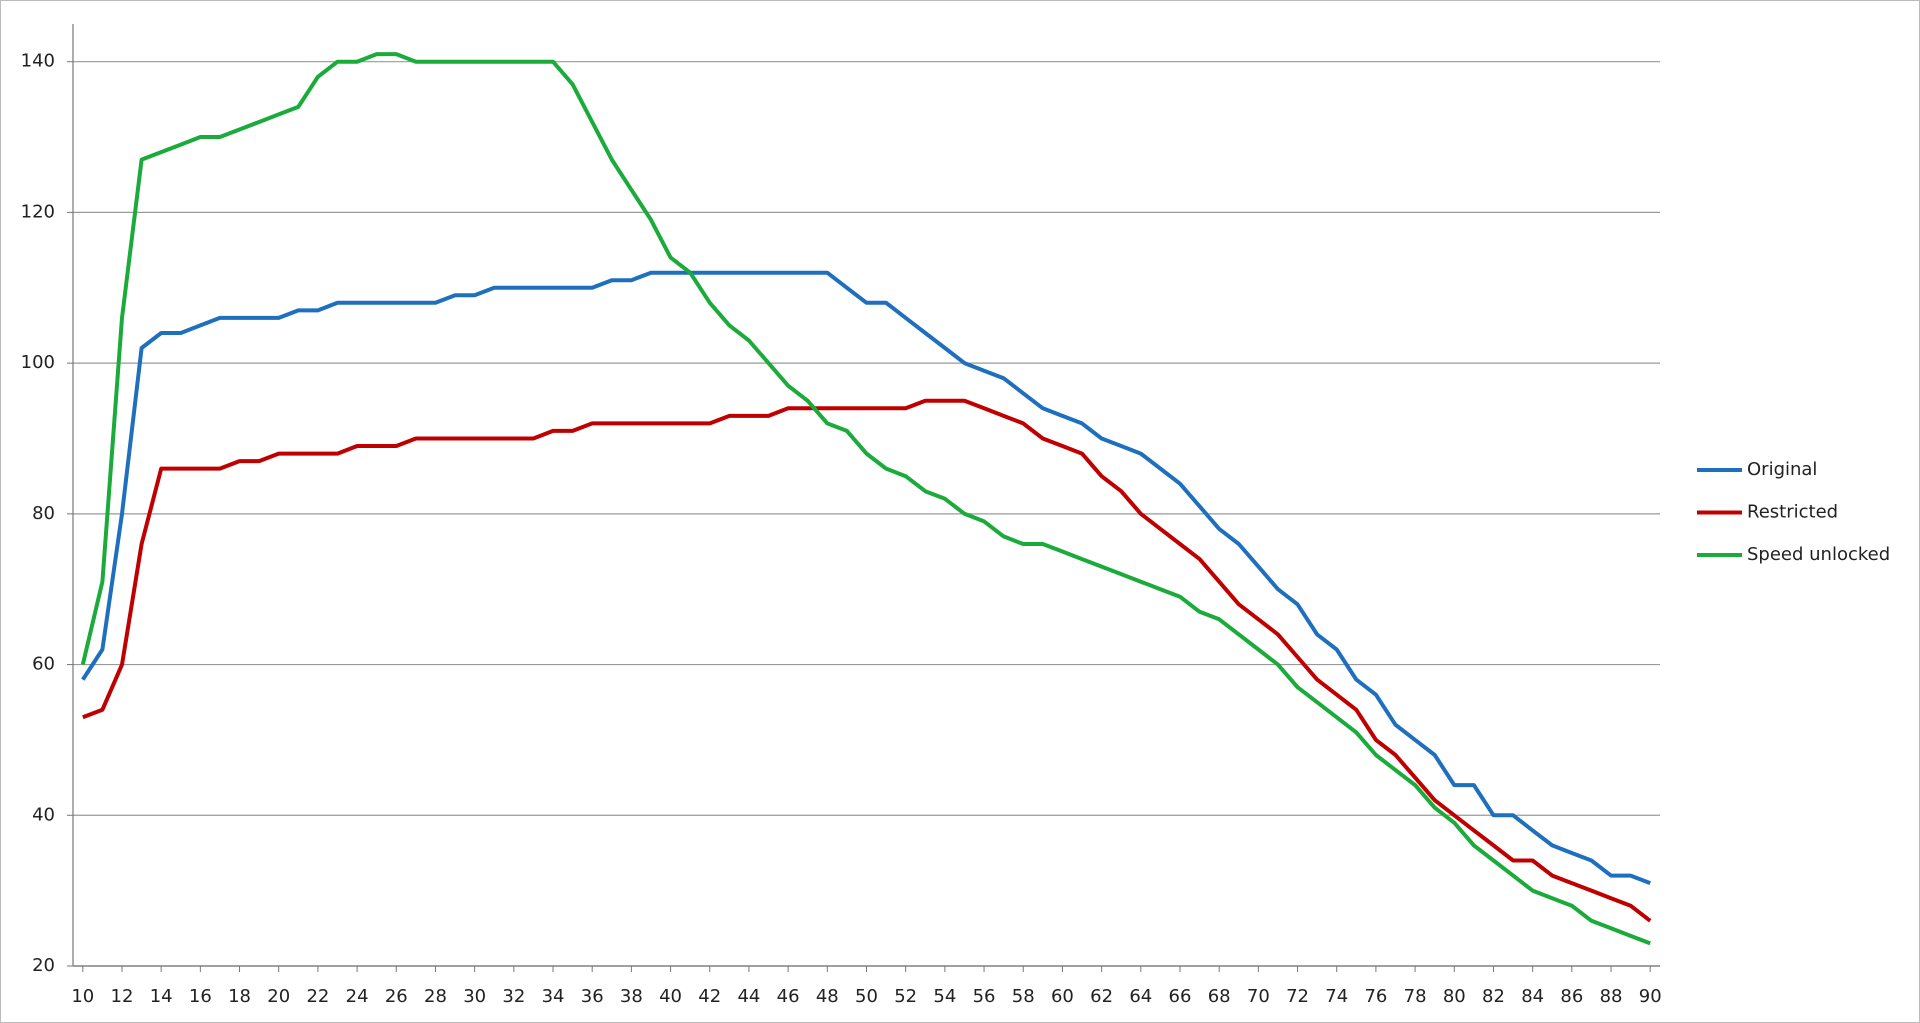 This screenshot has width=1920, height=1023. I want to click on x-tick-label: 66, so click(1180, 996).